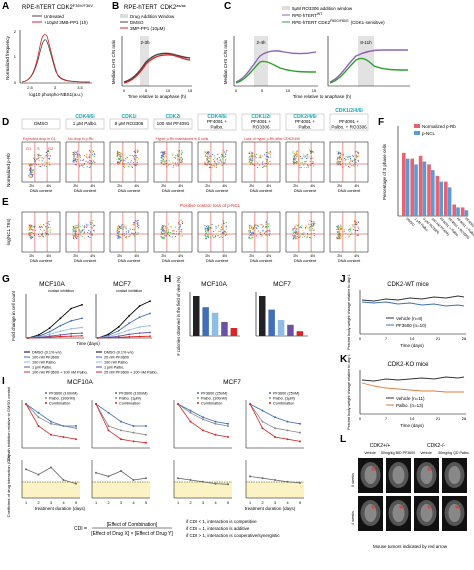  I want to click on panel-l-letter: L, so click(343, 439).